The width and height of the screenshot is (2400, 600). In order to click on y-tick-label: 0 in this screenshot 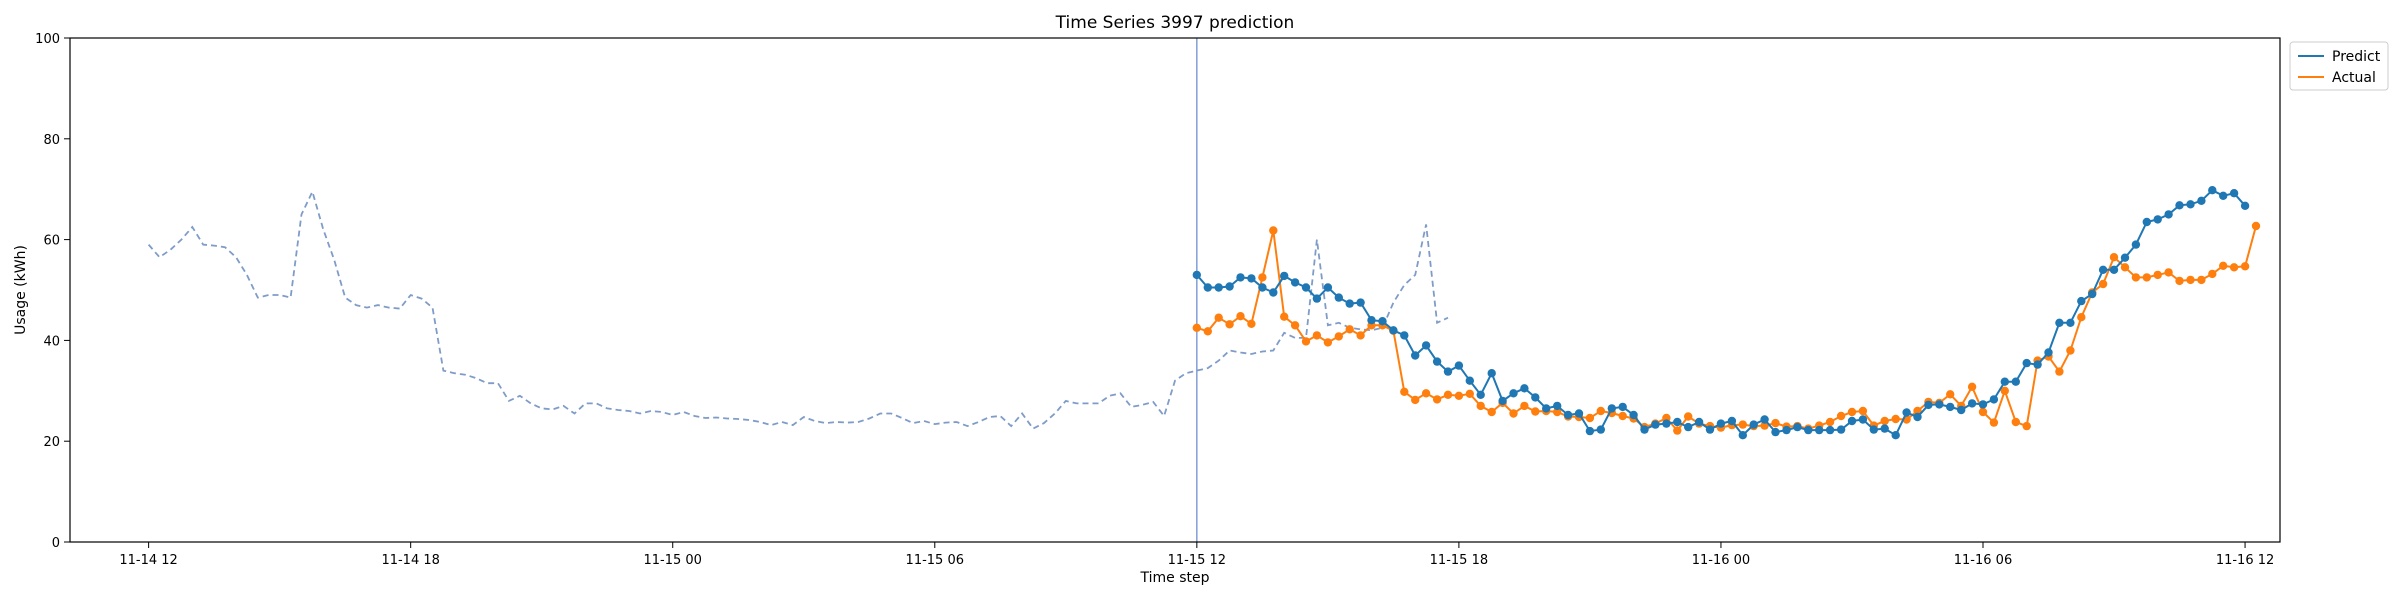, I will do `click(56, 543)`.